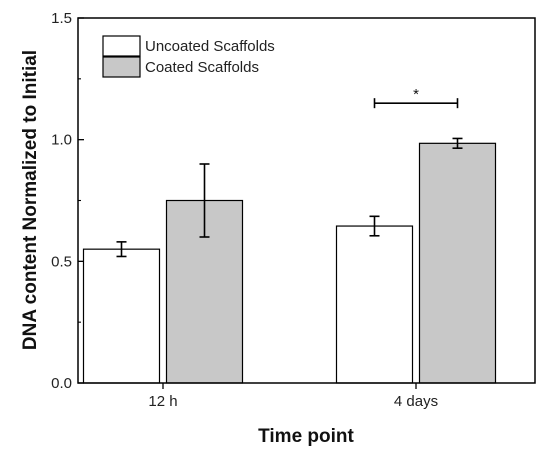  What do you see at coordinates (61, 18) in the screenshot?
I see `y-tick-label: 1.5` at bounding box center [61, 18].